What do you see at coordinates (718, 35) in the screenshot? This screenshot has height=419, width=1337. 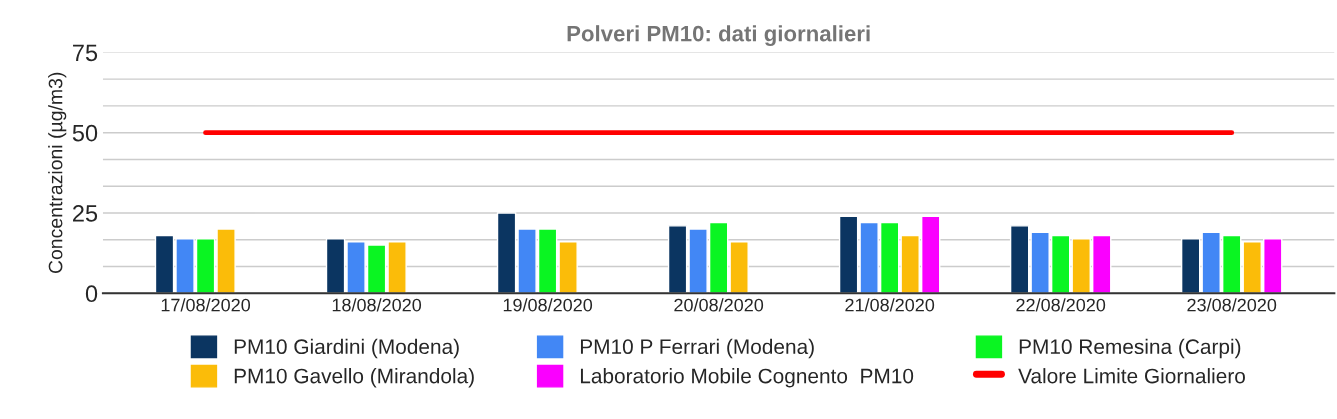 I see `chart-title: Polveri PM10: dati giornalieri` at bounding box center [718, 35].